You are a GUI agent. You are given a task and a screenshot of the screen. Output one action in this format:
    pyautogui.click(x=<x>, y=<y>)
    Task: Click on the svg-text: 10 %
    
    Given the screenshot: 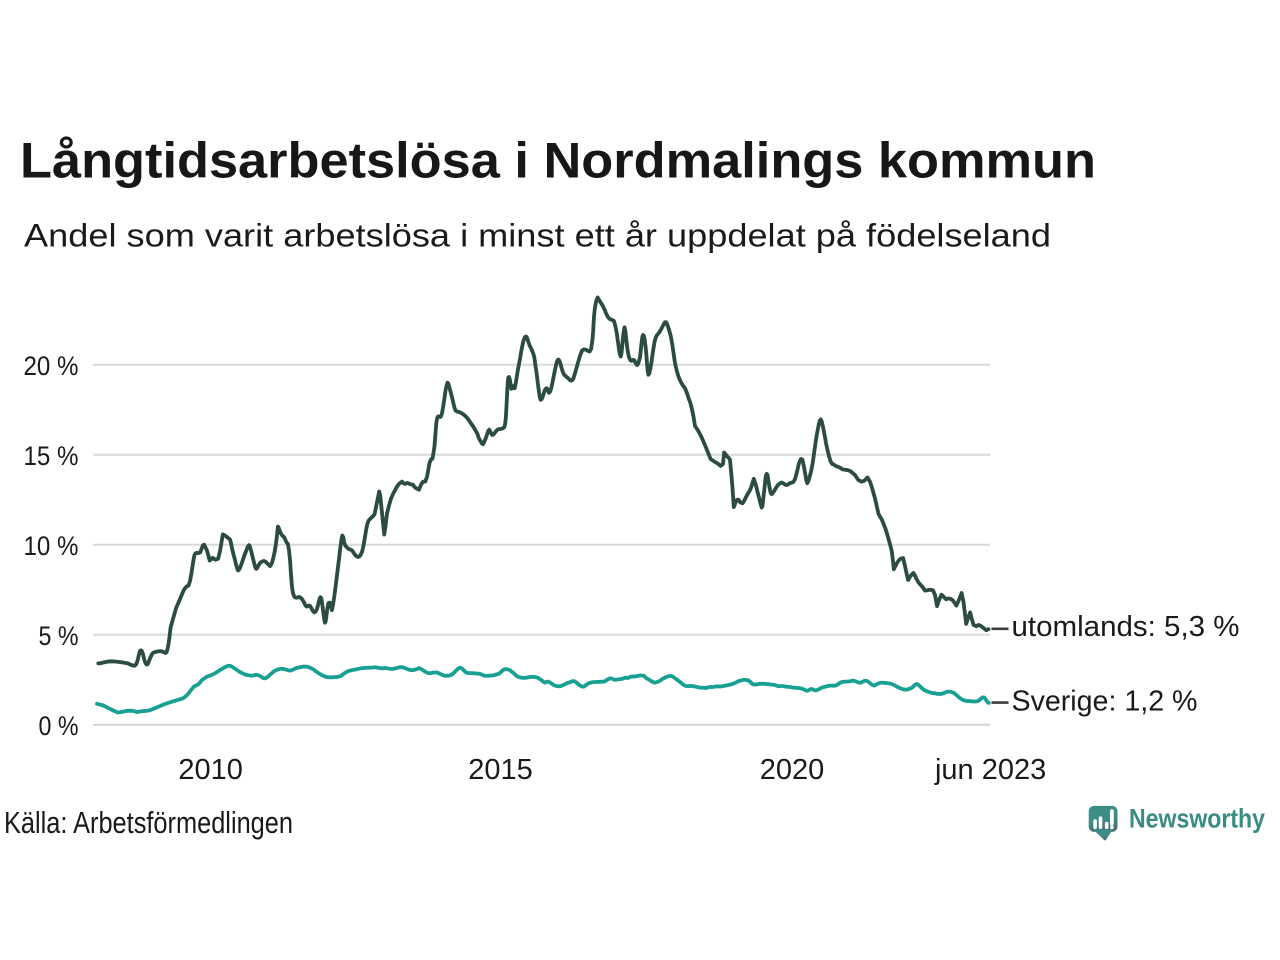 What is the action you would take?
    pyautogui.click(x=51, y=546)
    